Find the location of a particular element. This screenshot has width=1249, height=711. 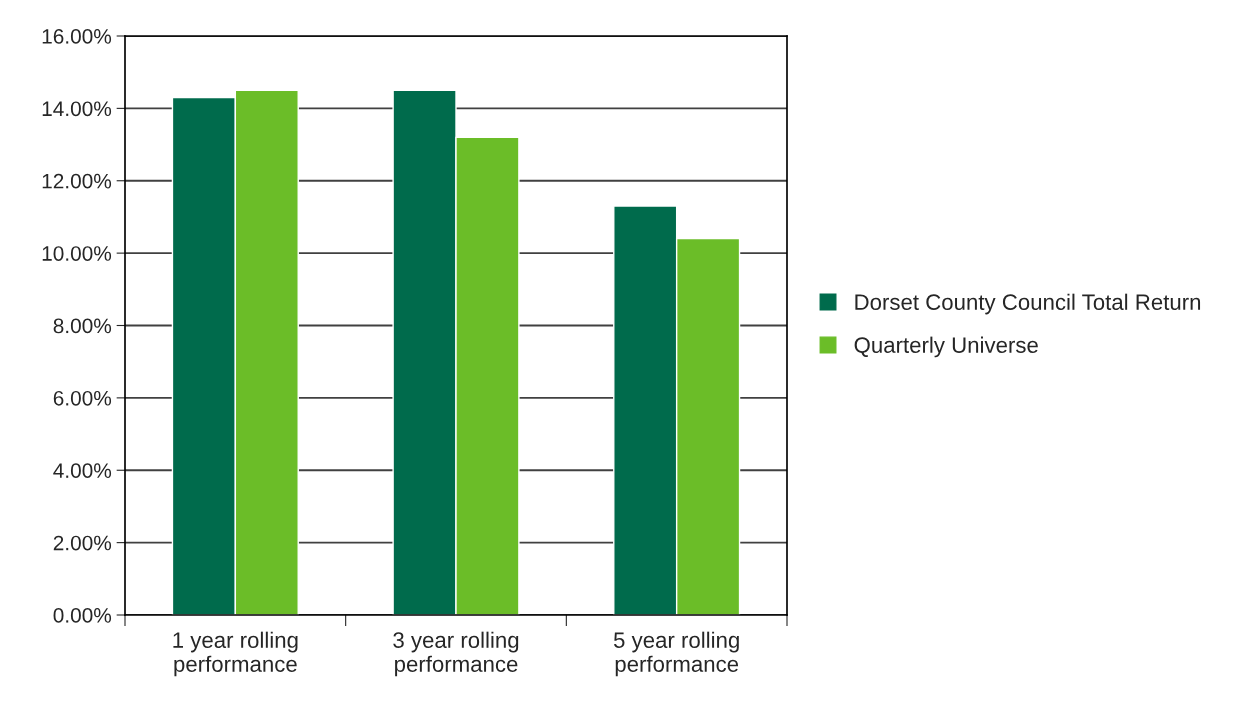

y-tick-label: 0.00% is located at coordinates (82, 615).